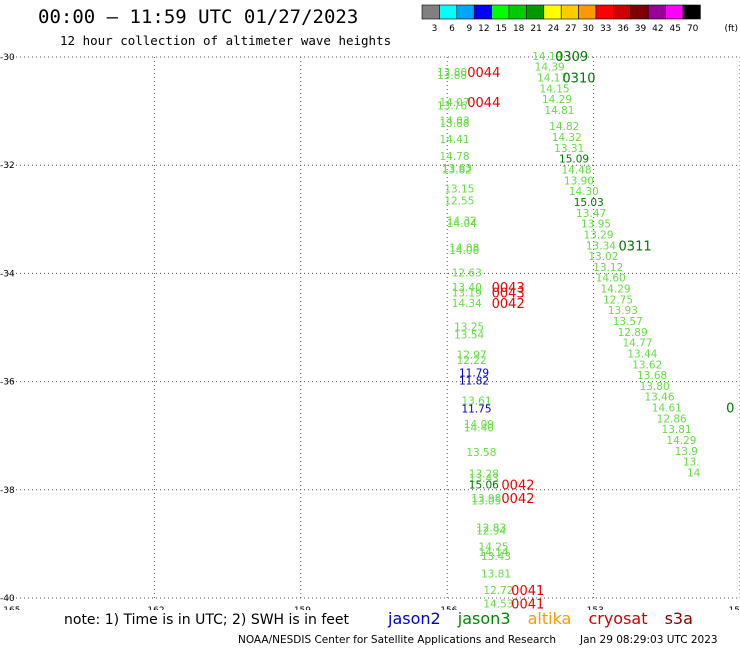  What do you see at coordinates (579, 19) in the screenshot?
I see `color-legend: 3 6 9 12 15 18 21 24 27 30 33 36 39 42 45 70 (ft)` at bounding box center [579, 19].